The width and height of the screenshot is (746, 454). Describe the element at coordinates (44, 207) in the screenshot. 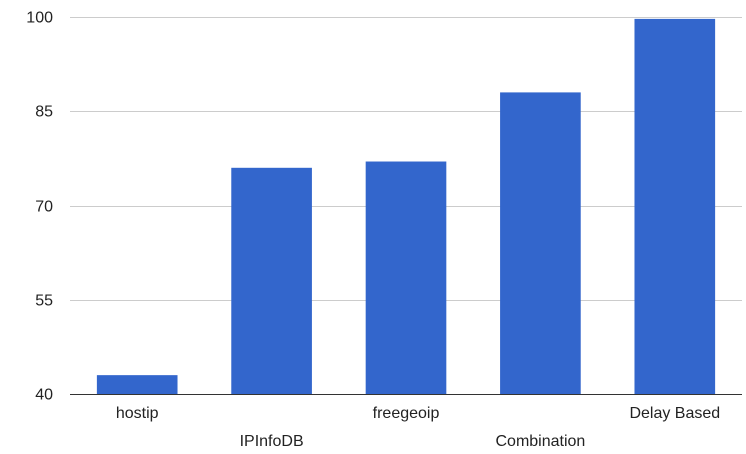

I see `y-tick-label: 70` at that location.